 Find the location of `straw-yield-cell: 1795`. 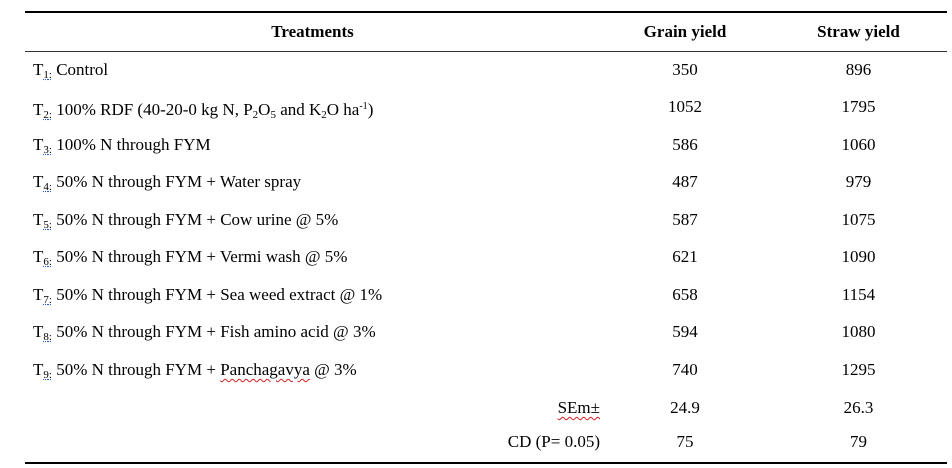

straw-yield-cell: 1795 is located at coordinates (858, 106).